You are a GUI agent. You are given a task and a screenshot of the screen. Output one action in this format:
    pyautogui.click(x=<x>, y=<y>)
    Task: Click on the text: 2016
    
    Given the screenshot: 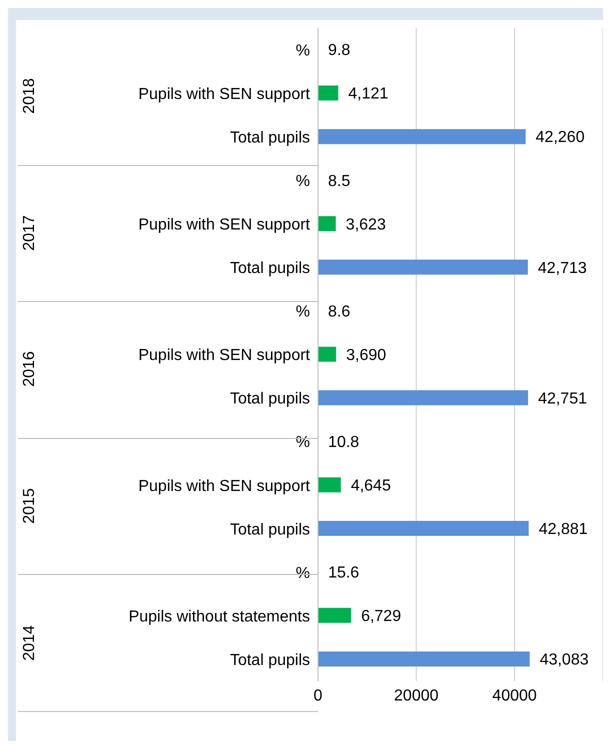 What is the action you would take?
    pyautogui.click(x=30, y=370)
    